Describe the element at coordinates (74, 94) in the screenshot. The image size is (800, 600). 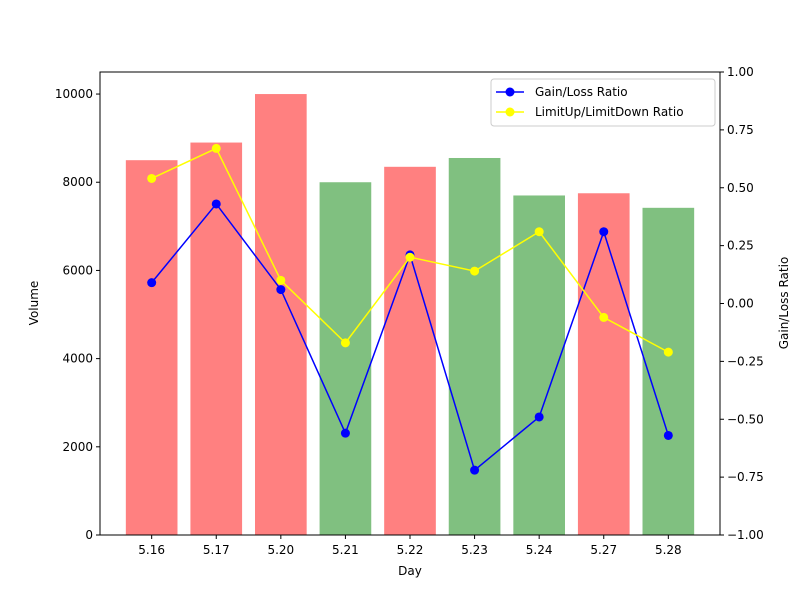
I see `y-left-tick-label: 10000` at that location.